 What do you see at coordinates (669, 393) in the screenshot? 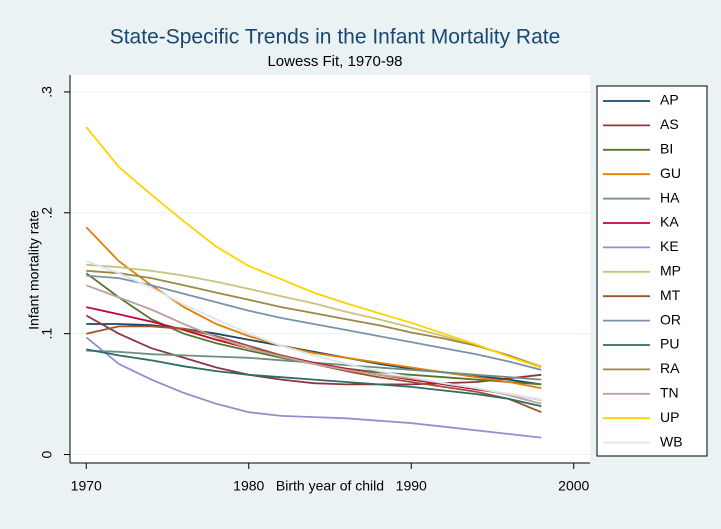
I see `legend-label: TN` at bounding box center [669, 393].